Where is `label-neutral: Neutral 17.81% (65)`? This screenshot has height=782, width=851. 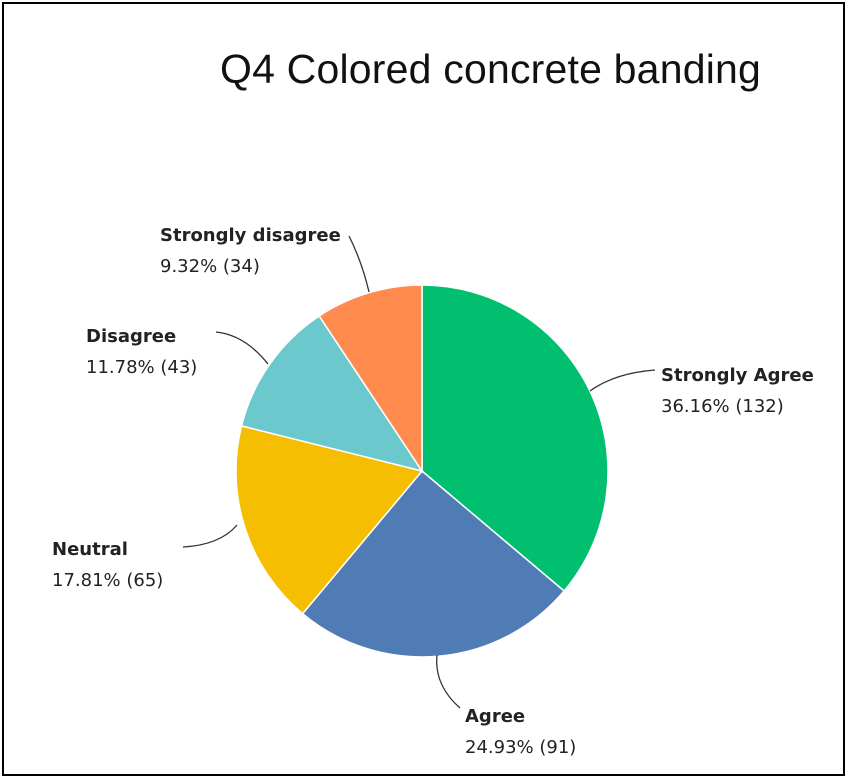
label-neutral: Neutral 17.81% (65) is located at coordinates (107, 565).